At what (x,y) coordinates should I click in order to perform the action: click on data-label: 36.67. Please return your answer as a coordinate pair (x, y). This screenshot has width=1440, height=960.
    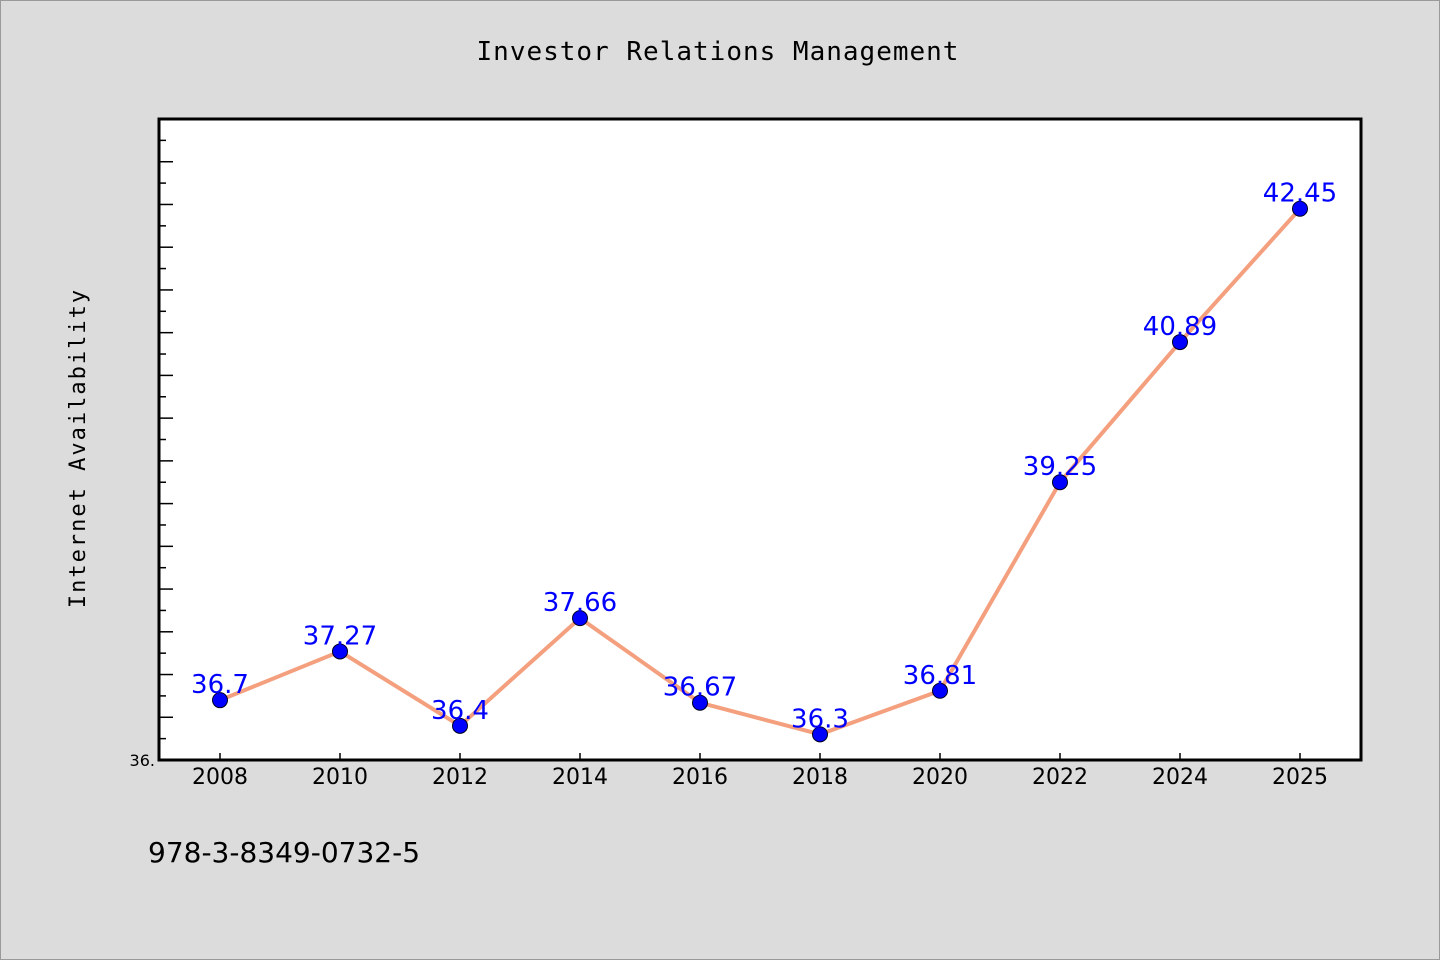
    Looking at the image, I should click on (700, 688).